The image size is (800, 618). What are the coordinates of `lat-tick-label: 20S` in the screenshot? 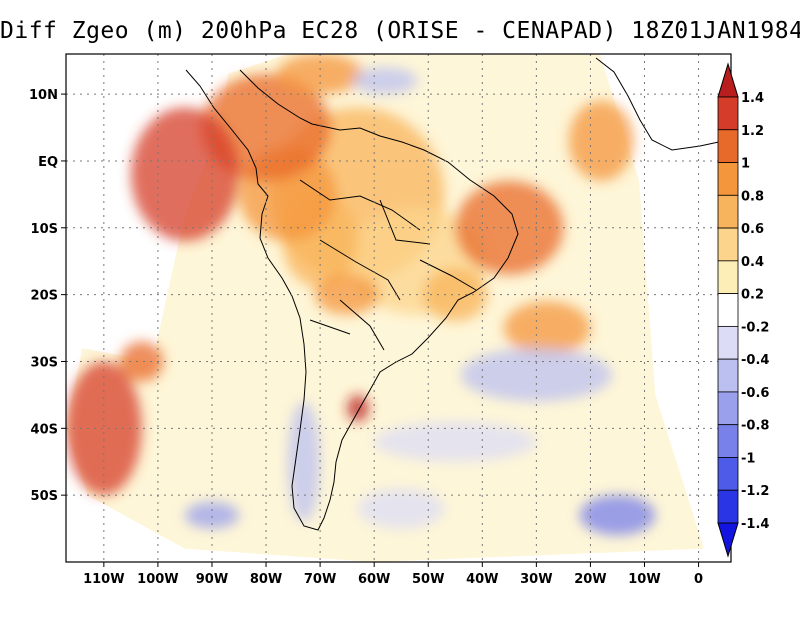 It's located at (44, 296).